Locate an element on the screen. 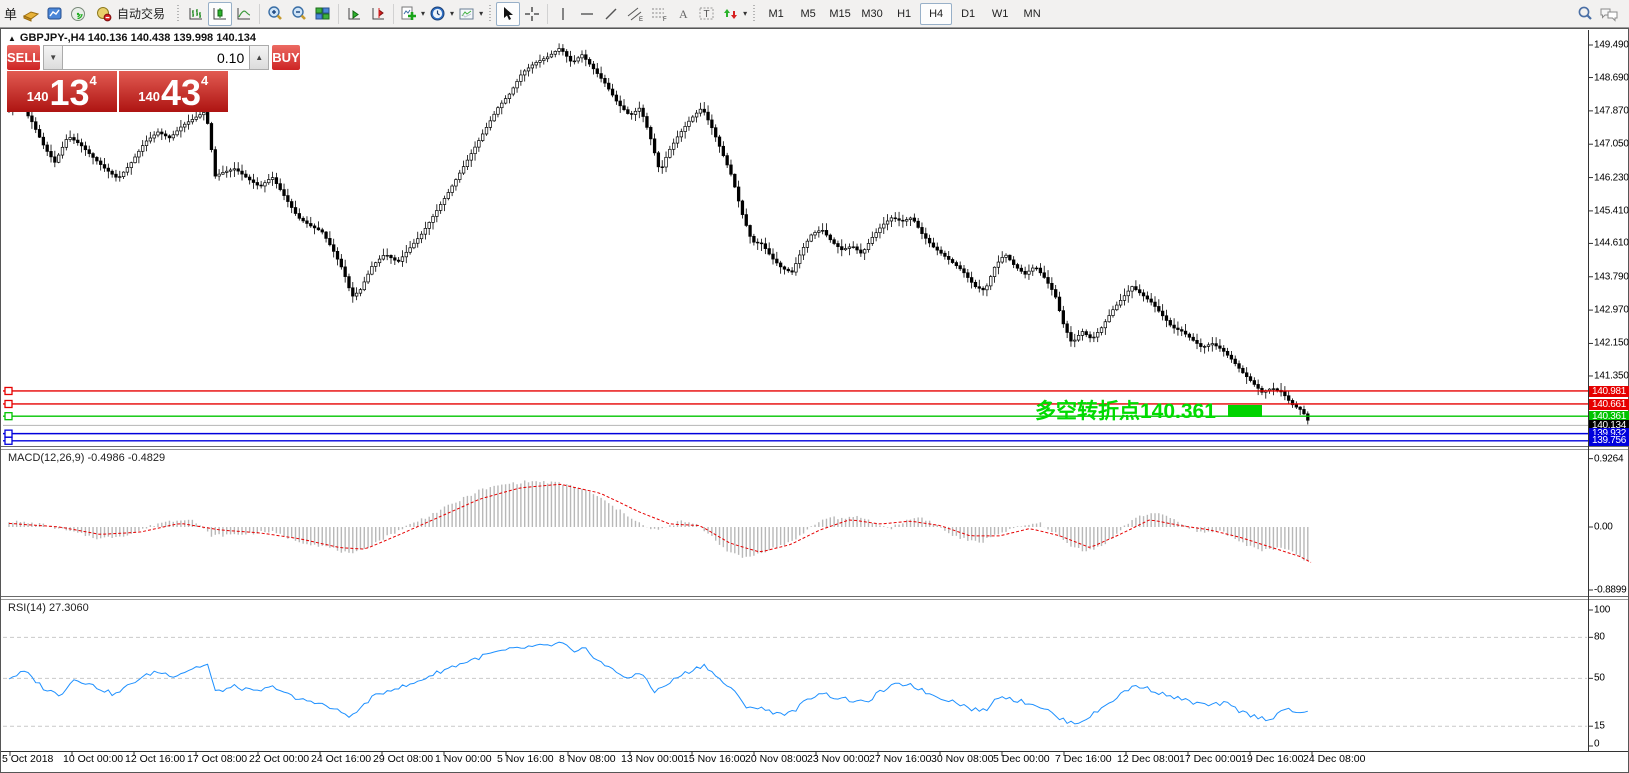 The image size is (1629, 773). cursor-icon is located at coordinates (508, 13).